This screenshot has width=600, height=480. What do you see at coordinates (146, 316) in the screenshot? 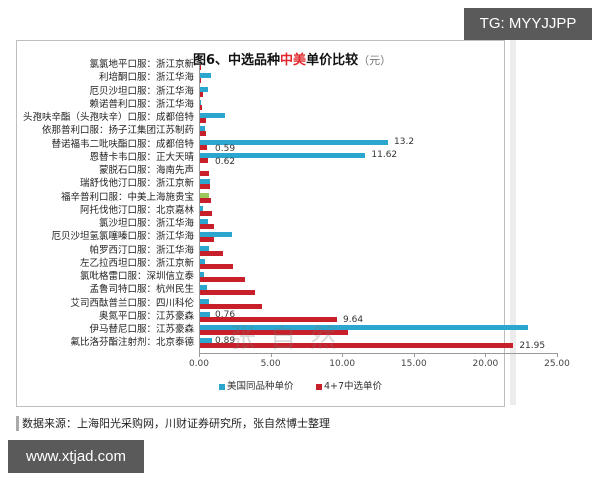
I see `category-label: 奥氮平口服：江苏豪森` at bounding box center [146, 316].